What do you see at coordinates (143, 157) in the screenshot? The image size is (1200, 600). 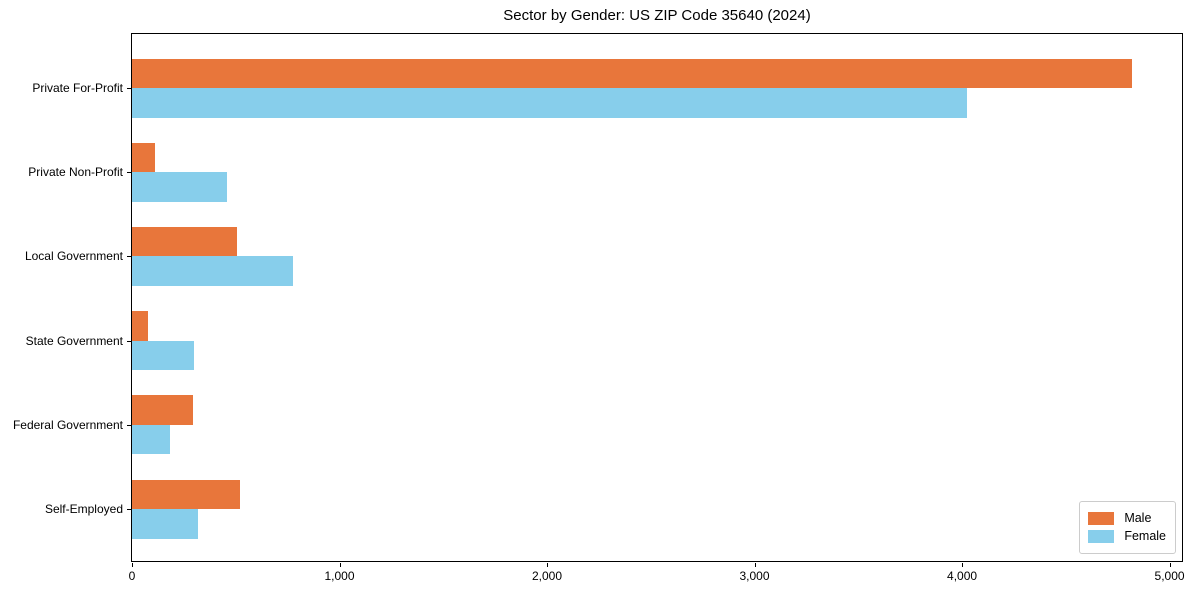 I see `bar-male-private-non-profit` at bounding box center [143, 157].